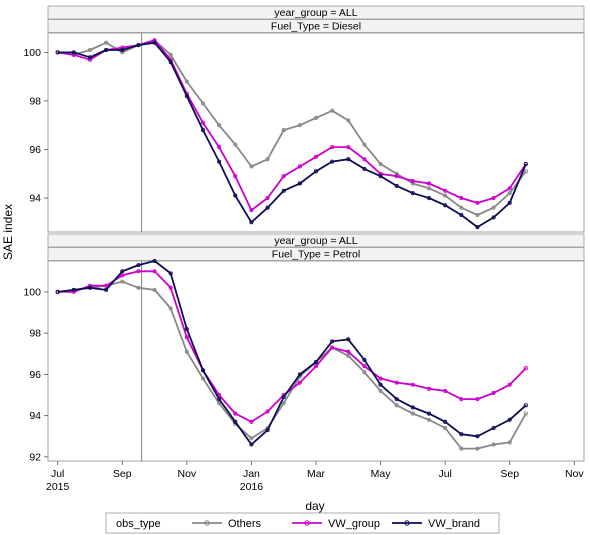  What do you see at coordinates (454, 524) in the screenshot?
I see `legend-label: VW_brand` at bounding box center [454, 524].